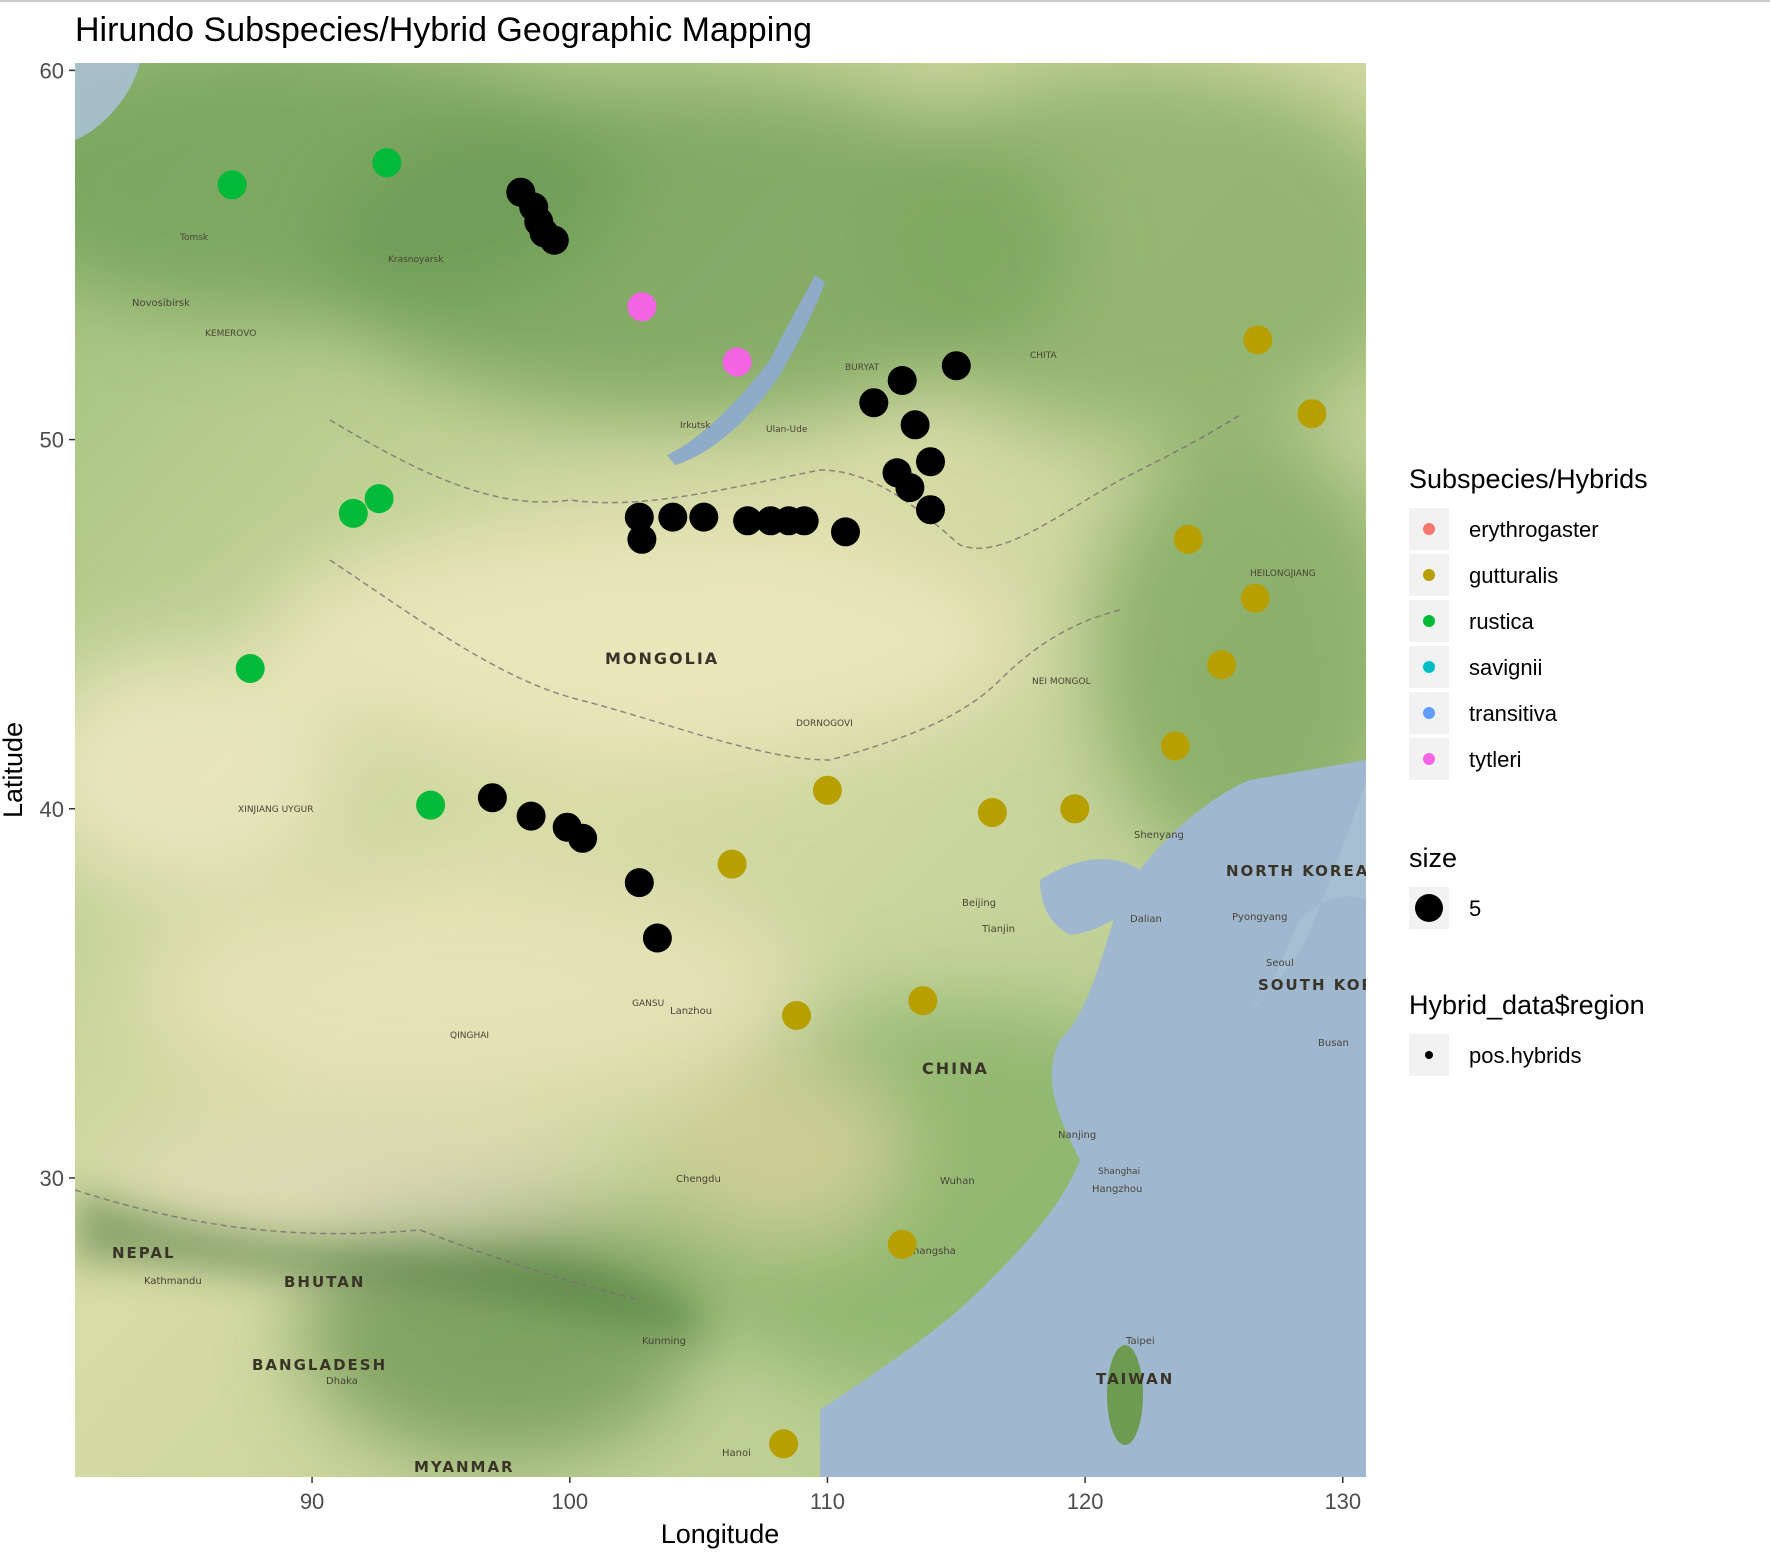  I want to click on map-label-china: CHINA, so click(955, 1068).